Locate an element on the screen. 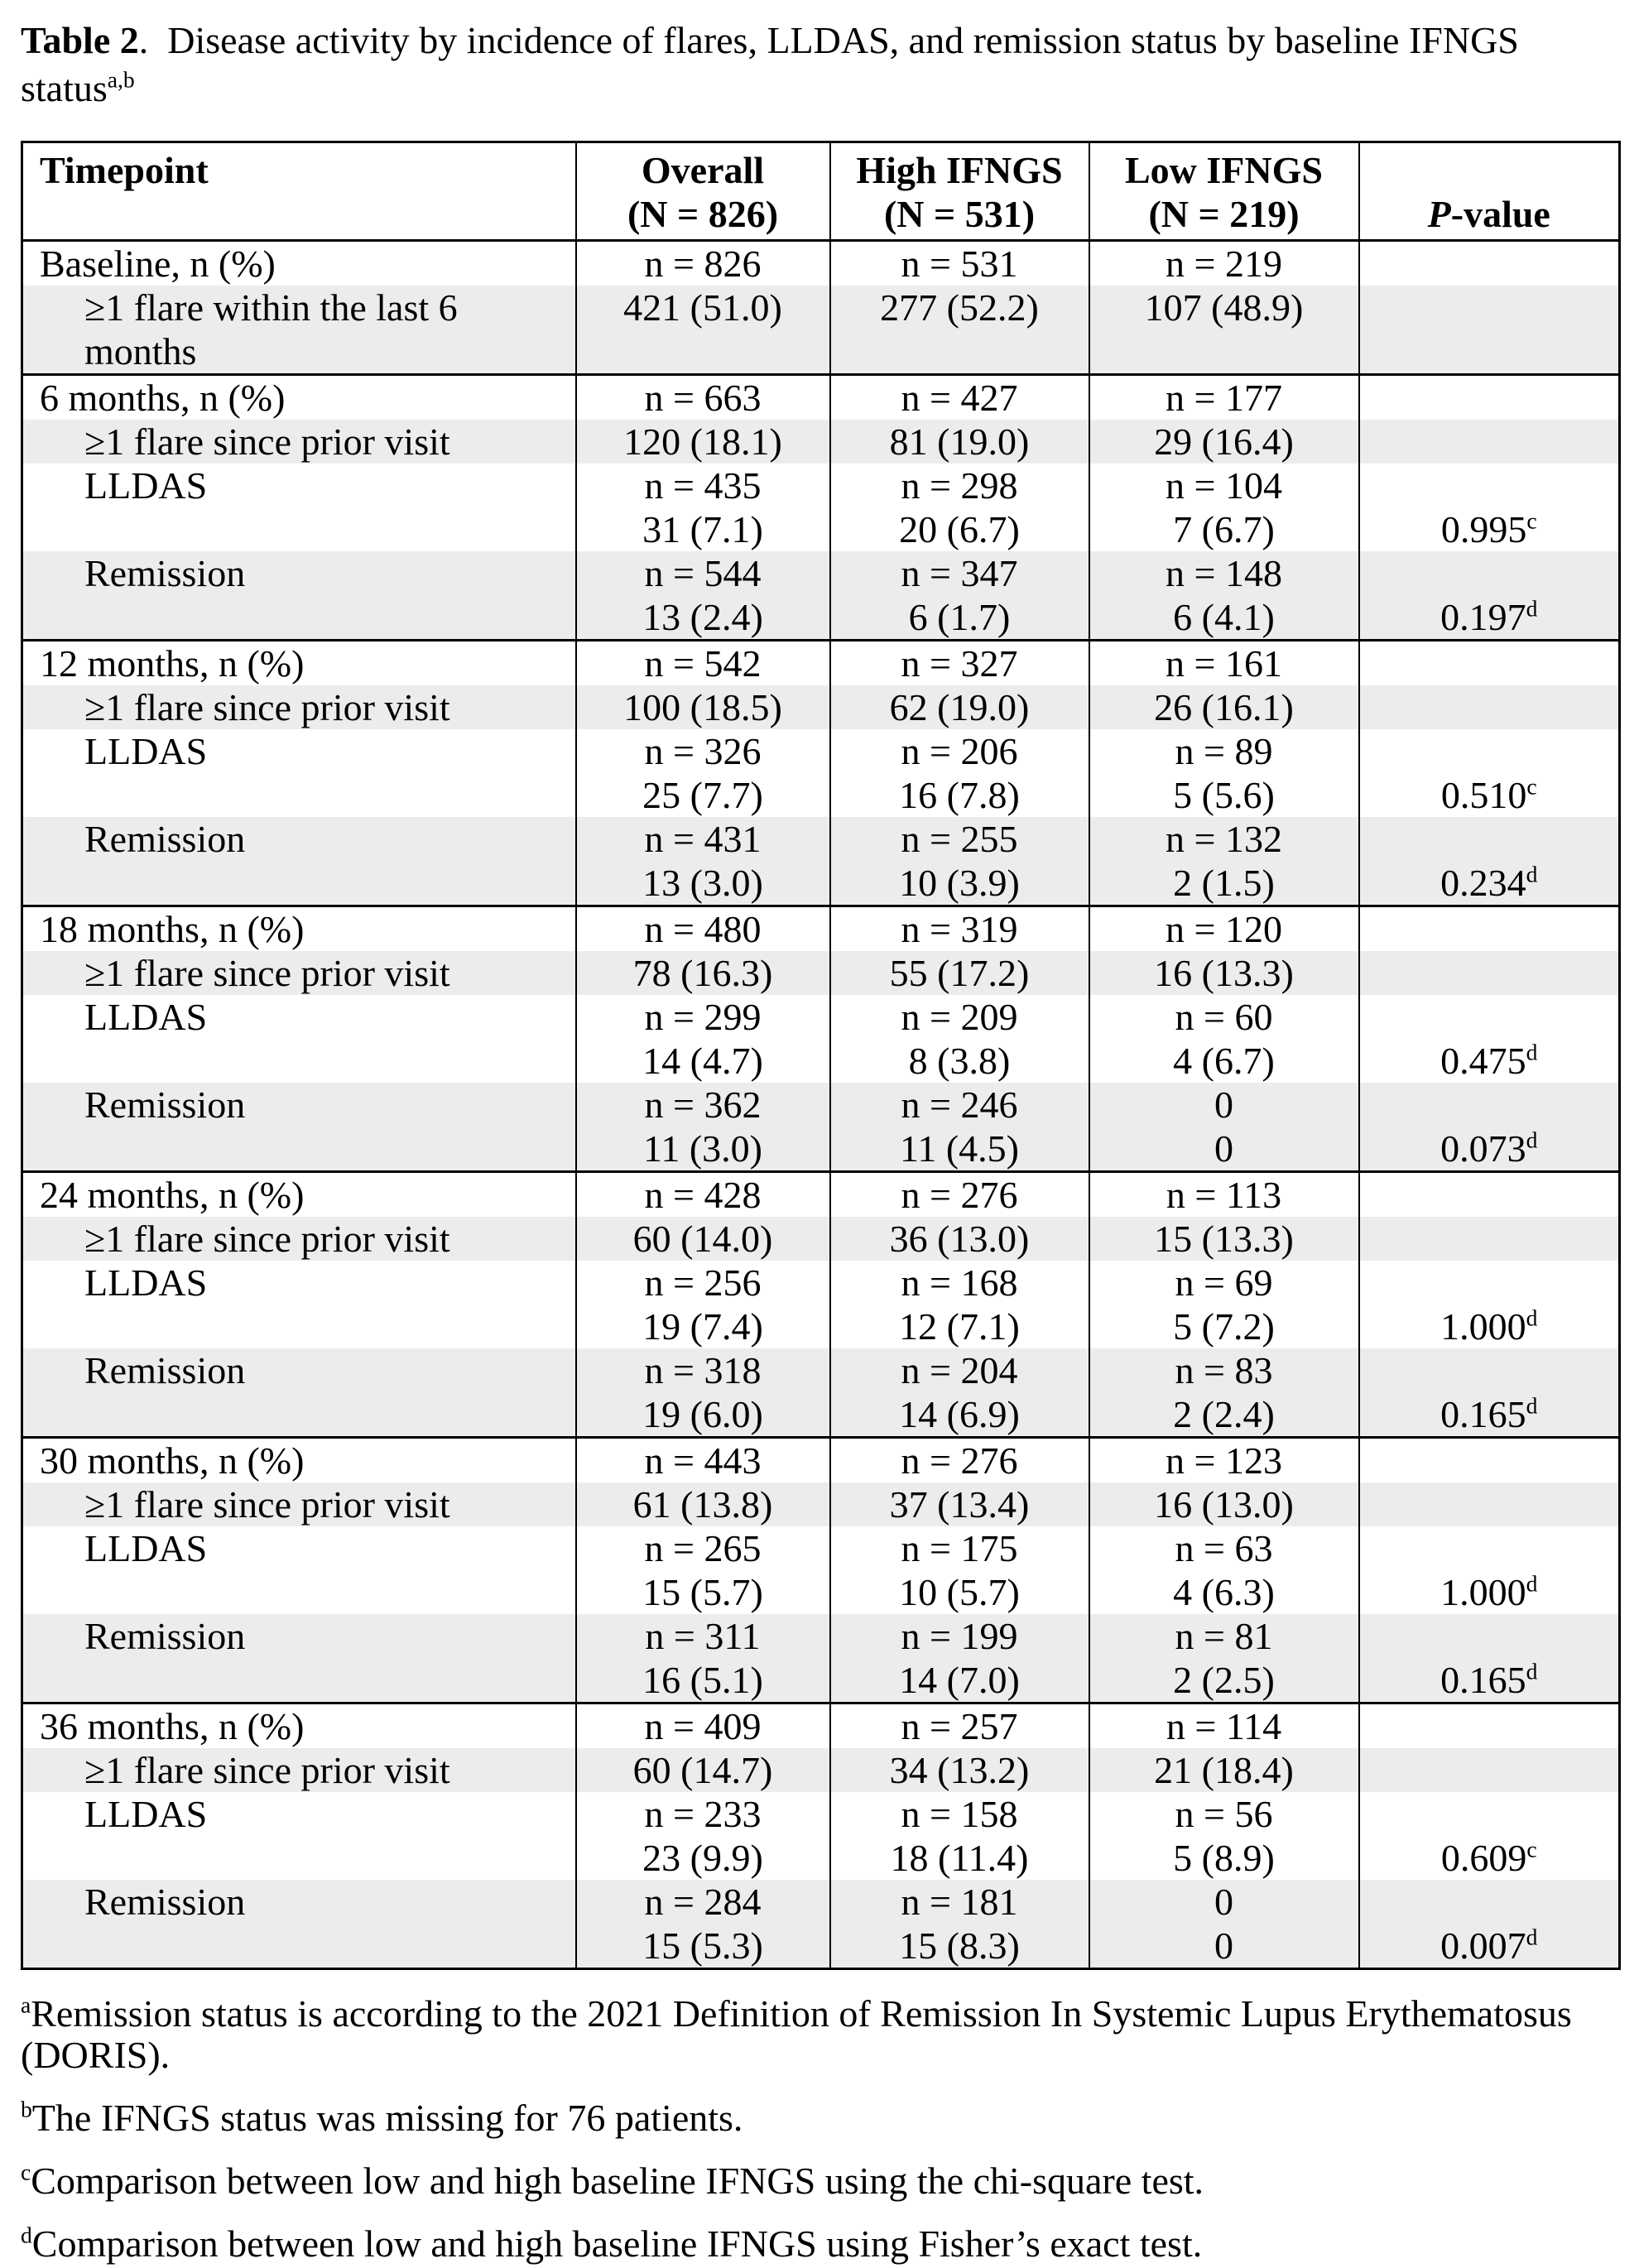  pvalue-cell: 0.007d is located at coordinates (1489, 1925).